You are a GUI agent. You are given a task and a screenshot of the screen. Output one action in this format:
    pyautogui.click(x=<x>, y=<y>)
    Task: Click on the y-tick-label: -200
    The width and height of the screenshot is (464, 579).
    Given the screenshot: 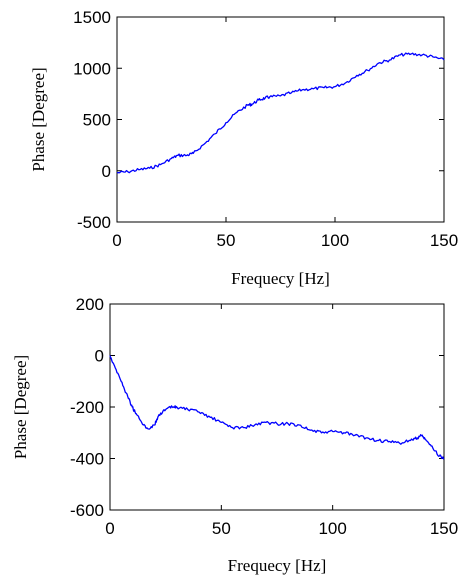 What is the action you would take?
    pyautogui.click(x=87, y=407)
    